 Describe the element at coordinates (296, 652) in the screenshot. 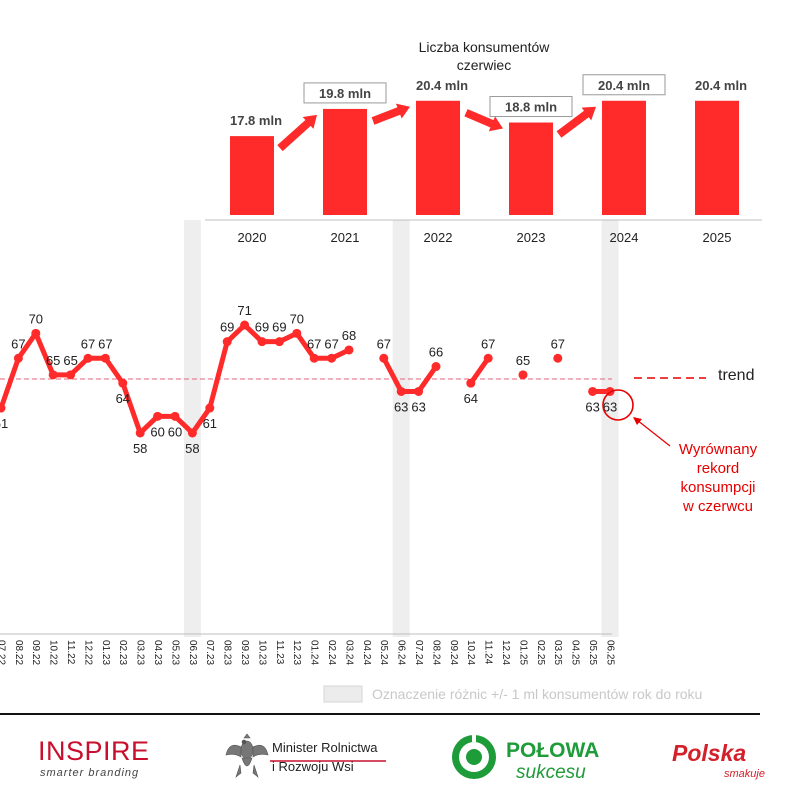

I see `x-tick-label: 12.23` at that location.